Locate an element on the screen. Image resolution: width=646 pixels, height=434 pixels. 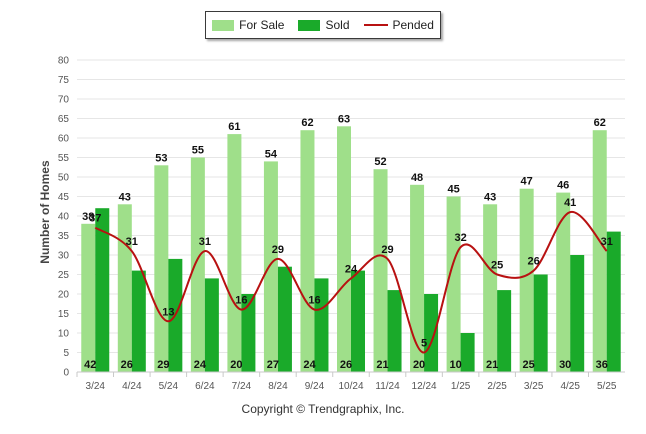
y-axis-label: Number of Homes is located at coordinates (45, 212).